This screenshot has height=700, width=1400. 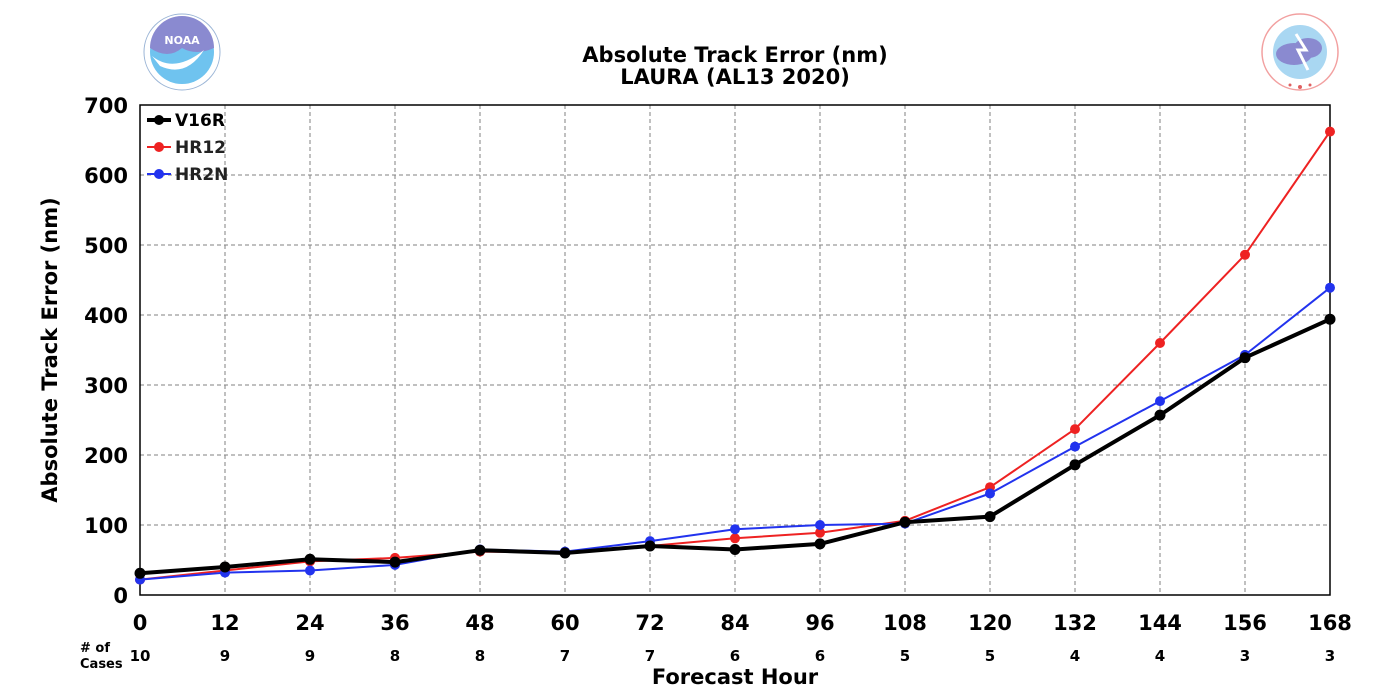 I want to click on legend: V16R HR12 HR2N, so click(x=187, y=148).